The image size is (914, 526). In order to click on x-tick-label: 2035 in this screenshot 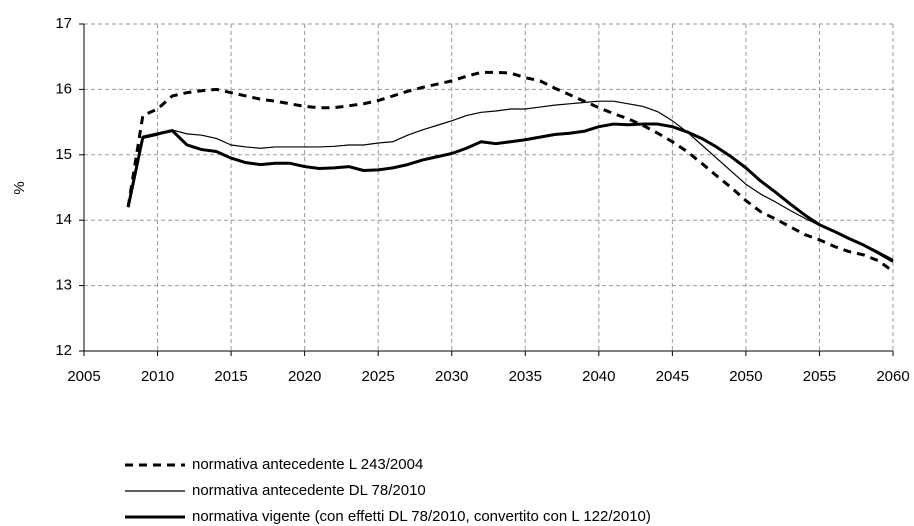, I will do `click(525, 376)`.